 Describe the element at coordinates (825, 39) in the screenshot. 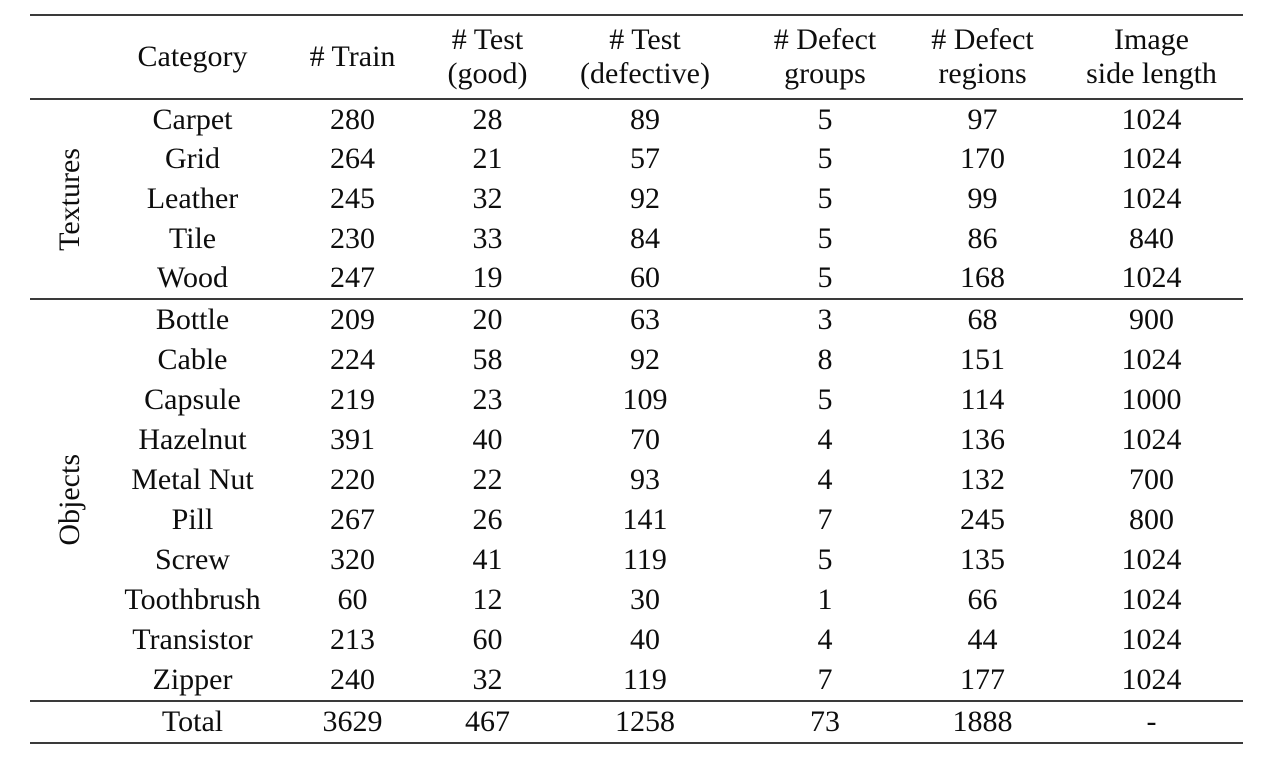

I see `header-line: # Defect` at that location.